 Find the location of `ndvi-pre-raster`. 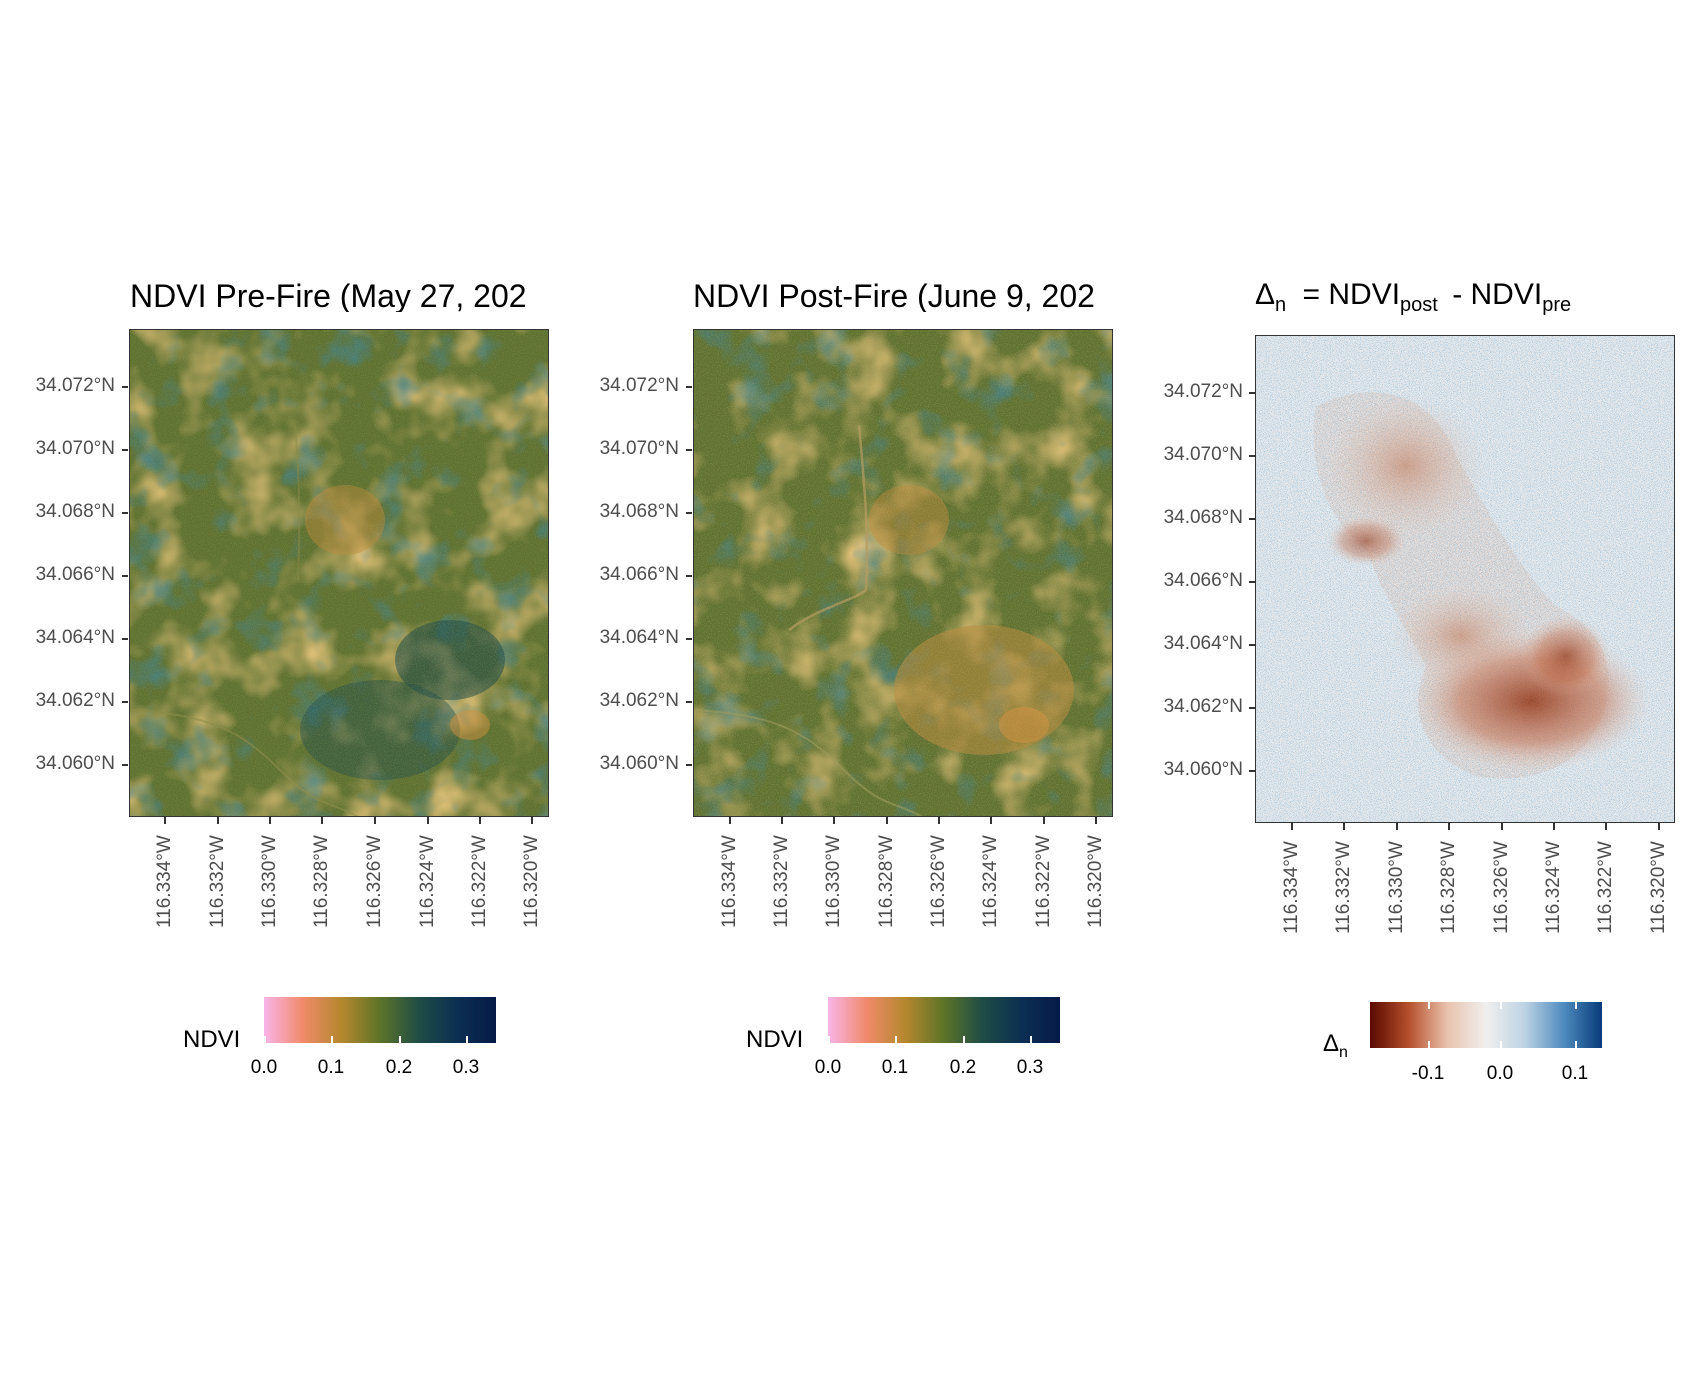

ndvi-pre-raster is located at coordinates (339, 573).